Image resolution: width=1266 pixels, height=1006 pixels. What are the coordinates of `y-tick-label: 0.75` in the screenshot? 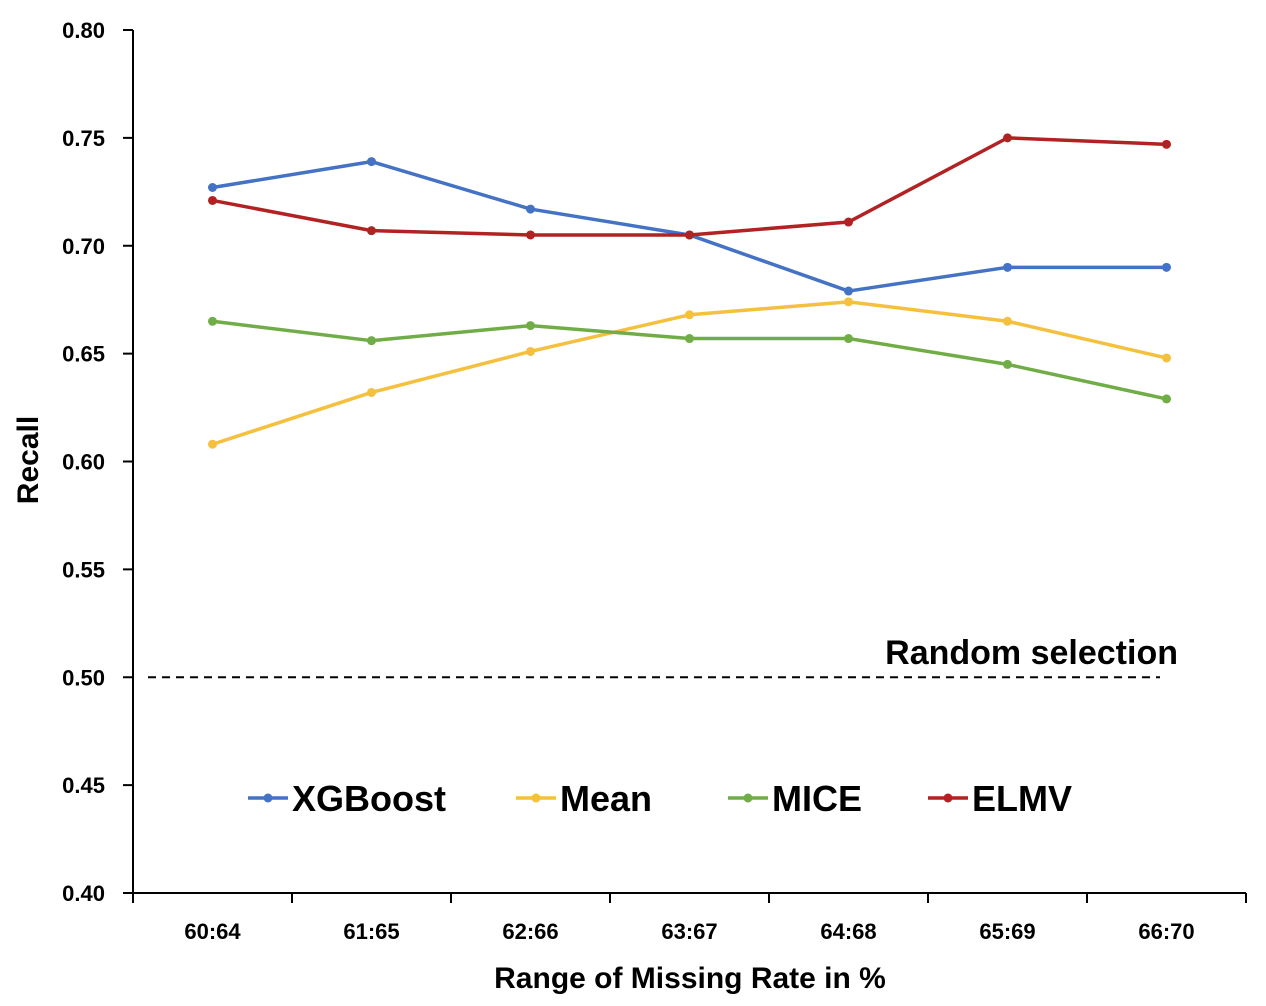 It's located at (83, 138).